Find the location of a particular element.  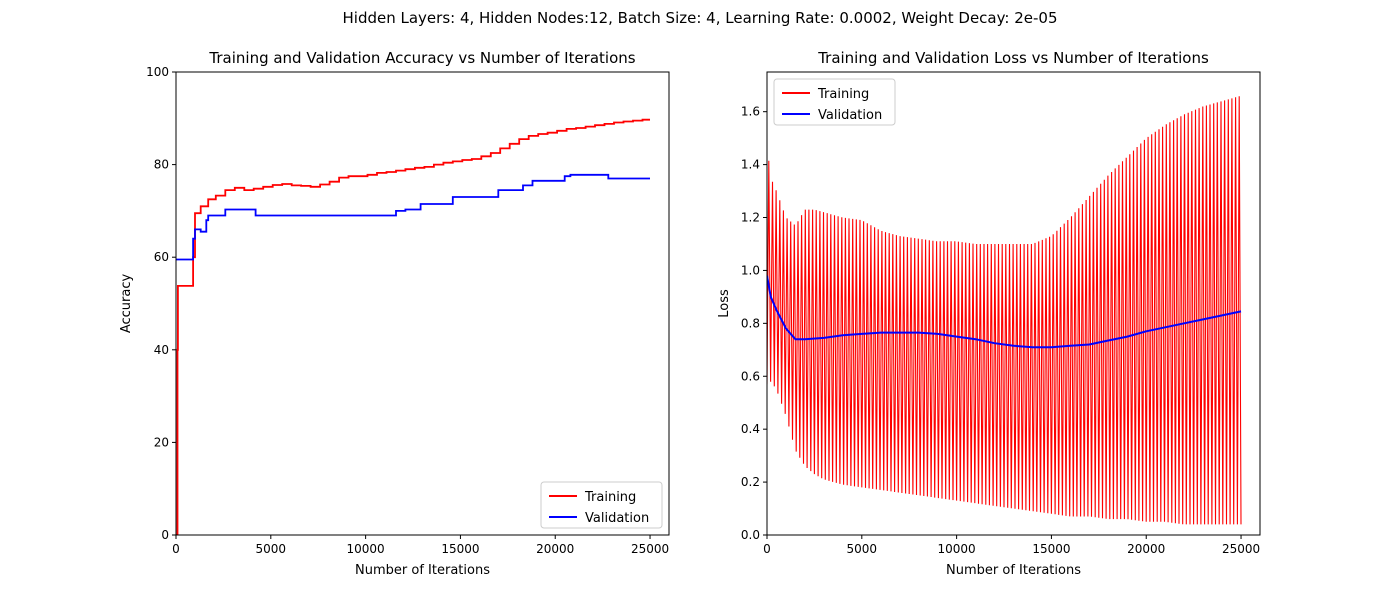

y-tick-label: 20 is located at coordinates (161, 442).